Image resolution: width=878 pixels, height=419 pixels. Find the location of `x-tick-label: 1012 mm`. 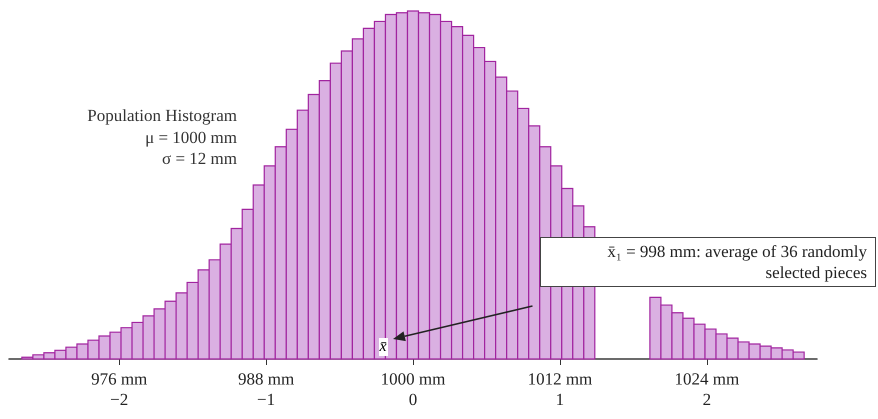

x-tick-label: 1012 mm is located at coordinates (560, 379).